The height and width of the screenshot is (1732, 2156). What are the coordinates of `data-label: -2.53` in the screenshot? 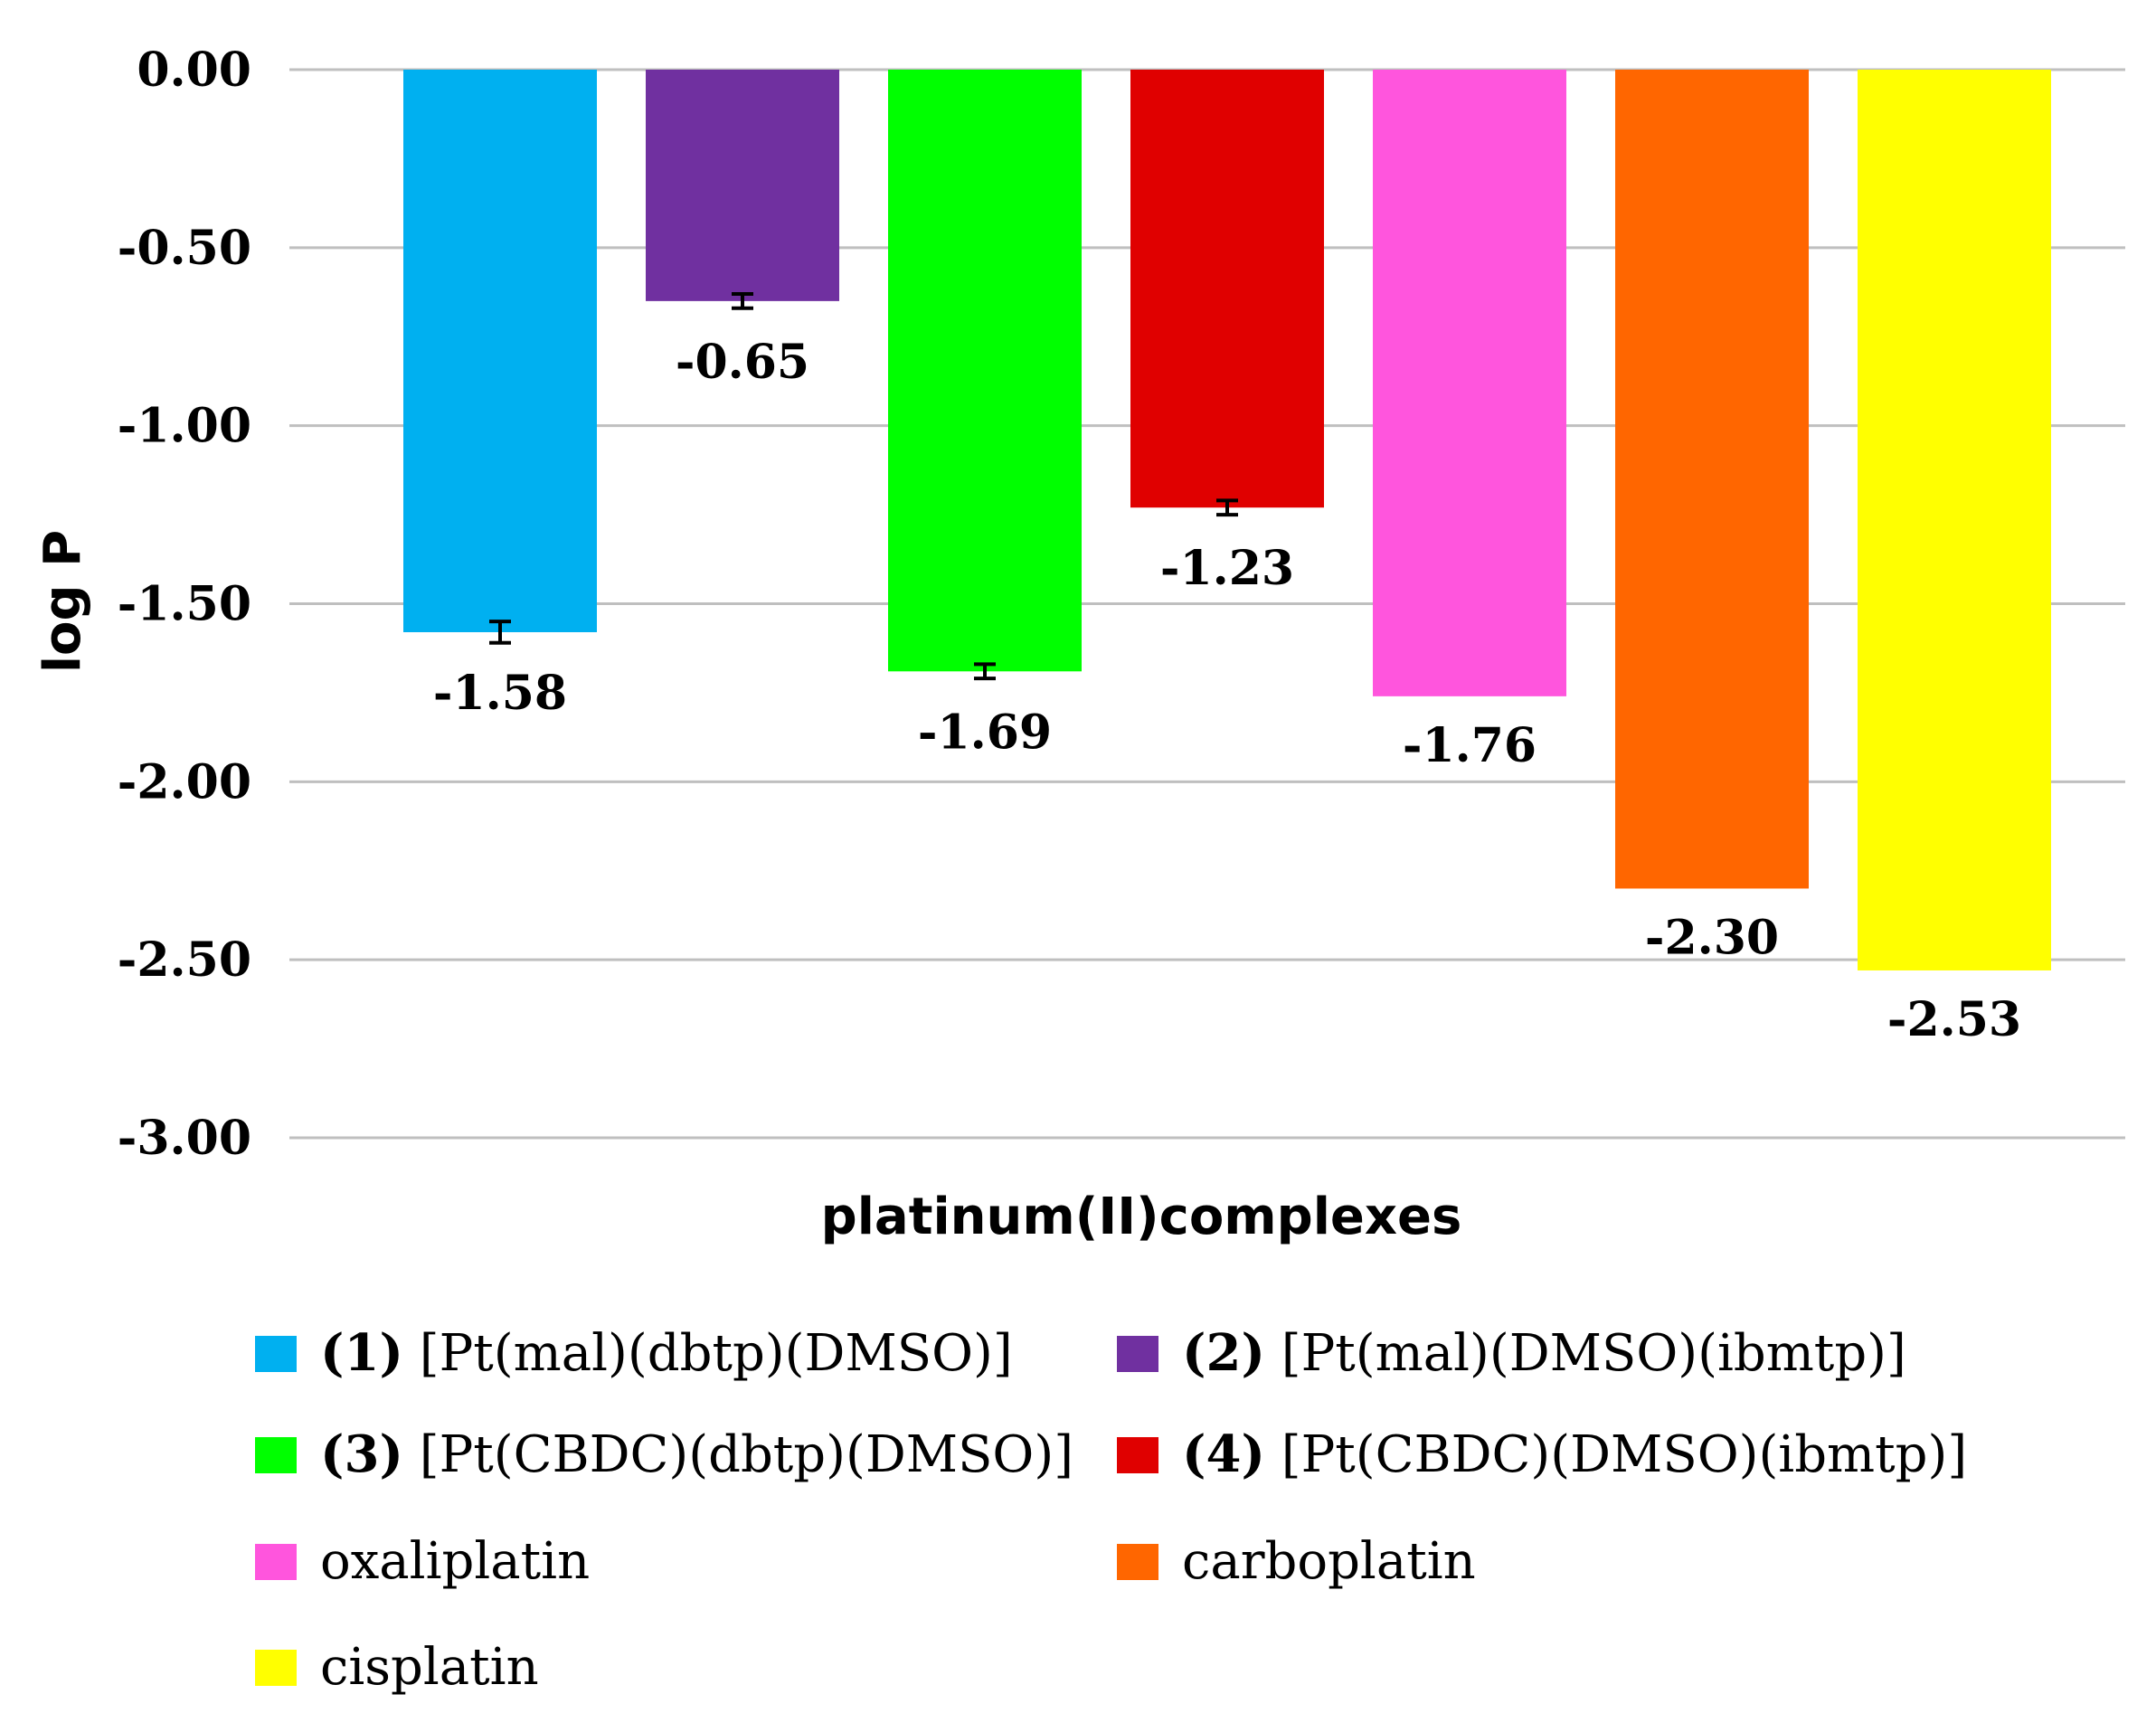 It's located at (1954, 1019).